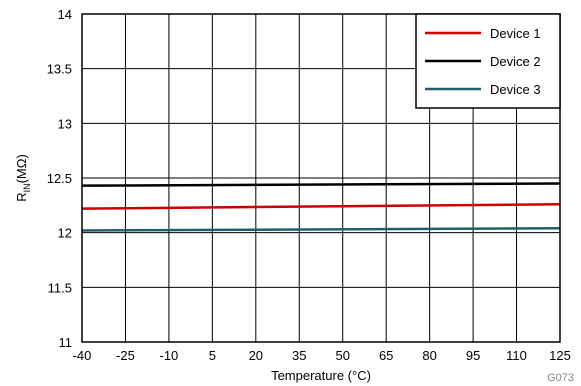 Image resolution: width=581 pixels, height=386 pixels. What do you see at coordinates (27, 187) in the screenshot?
I see `y-axis-title-sub: IN` at bounding box center [27, 187].